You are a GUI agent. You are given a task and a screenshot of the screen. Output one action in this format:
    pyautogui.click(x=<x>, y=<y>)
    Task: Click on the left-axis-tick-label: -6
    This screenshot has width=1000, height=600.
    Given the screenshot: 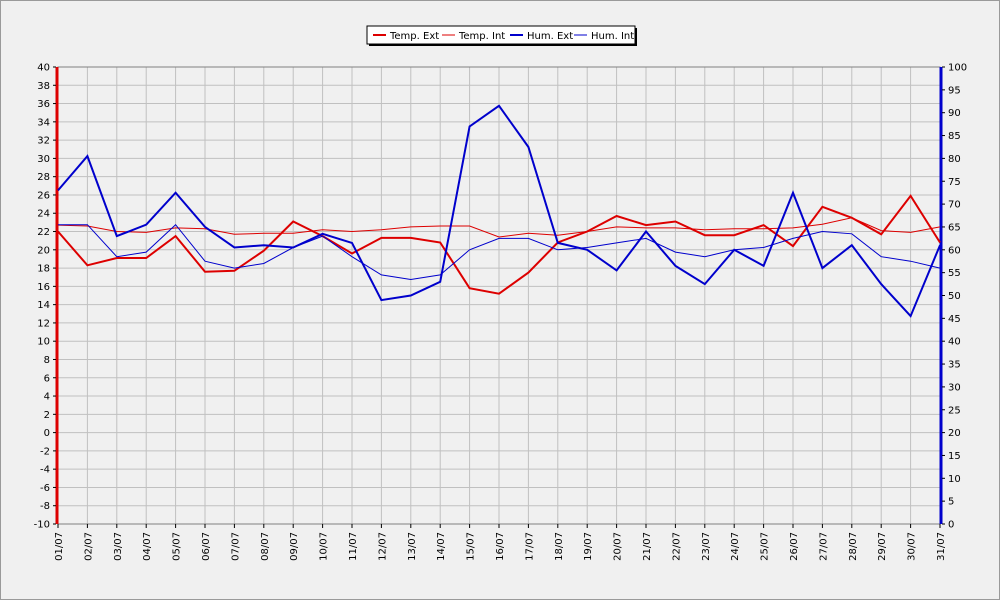 What is the action you would take?
    pyautogui.click(x=45, y=488)
    